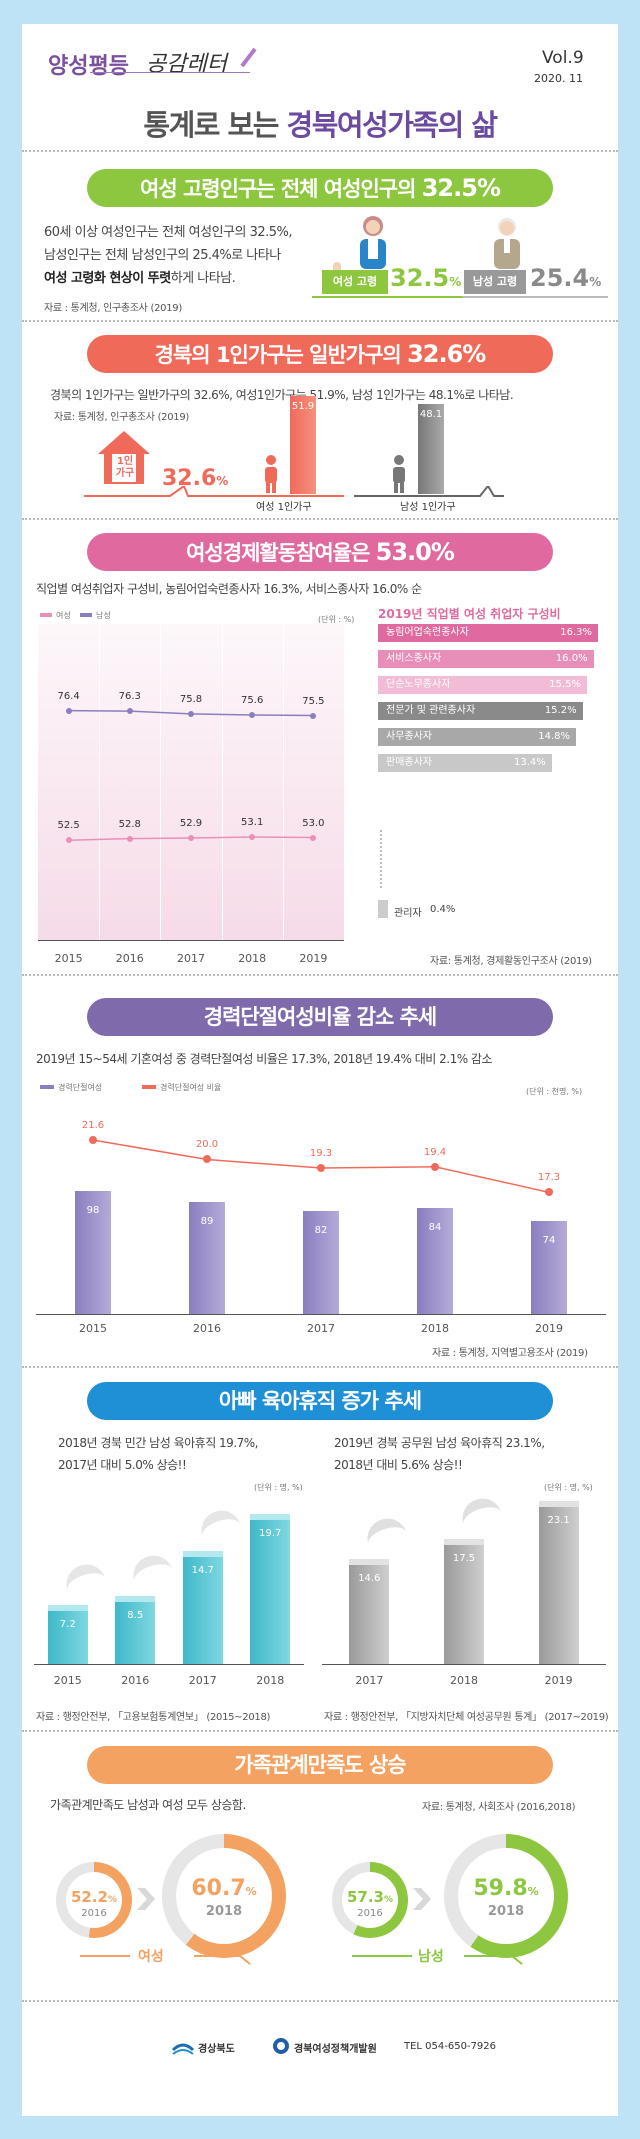  What do you see at coordinates (320, 1017) in the screenshot?
I see `section4-banner: 경력단절여성비율 감소 추세` at bounding box center [320, 1017].